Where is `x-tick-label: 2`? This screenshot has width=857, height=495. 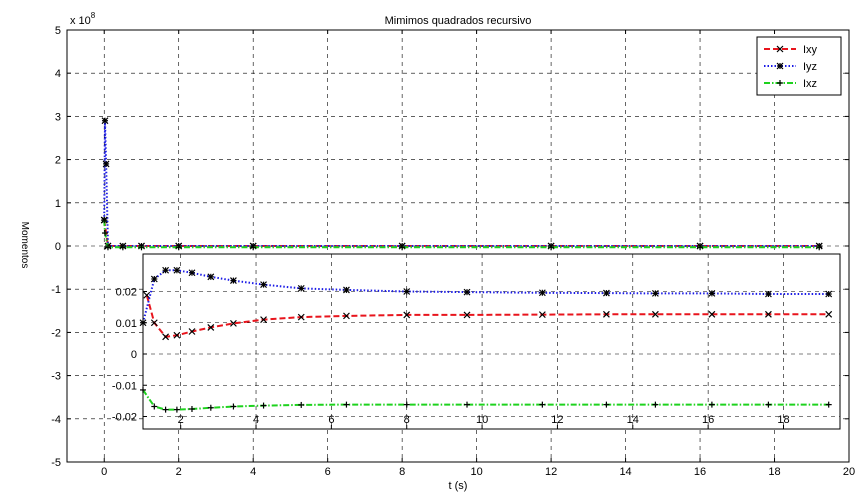
x-tick-label: 2 is located at coordinates (179, 472).